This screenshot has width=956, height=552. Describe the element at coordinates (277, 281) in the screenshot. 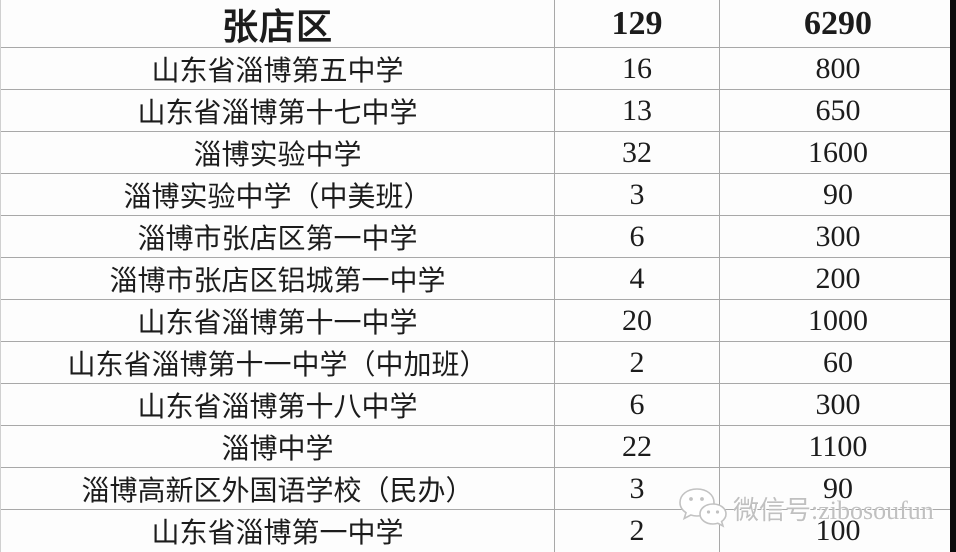

I see `school-name: 淄博市张店区铝城第一中学` at that location.